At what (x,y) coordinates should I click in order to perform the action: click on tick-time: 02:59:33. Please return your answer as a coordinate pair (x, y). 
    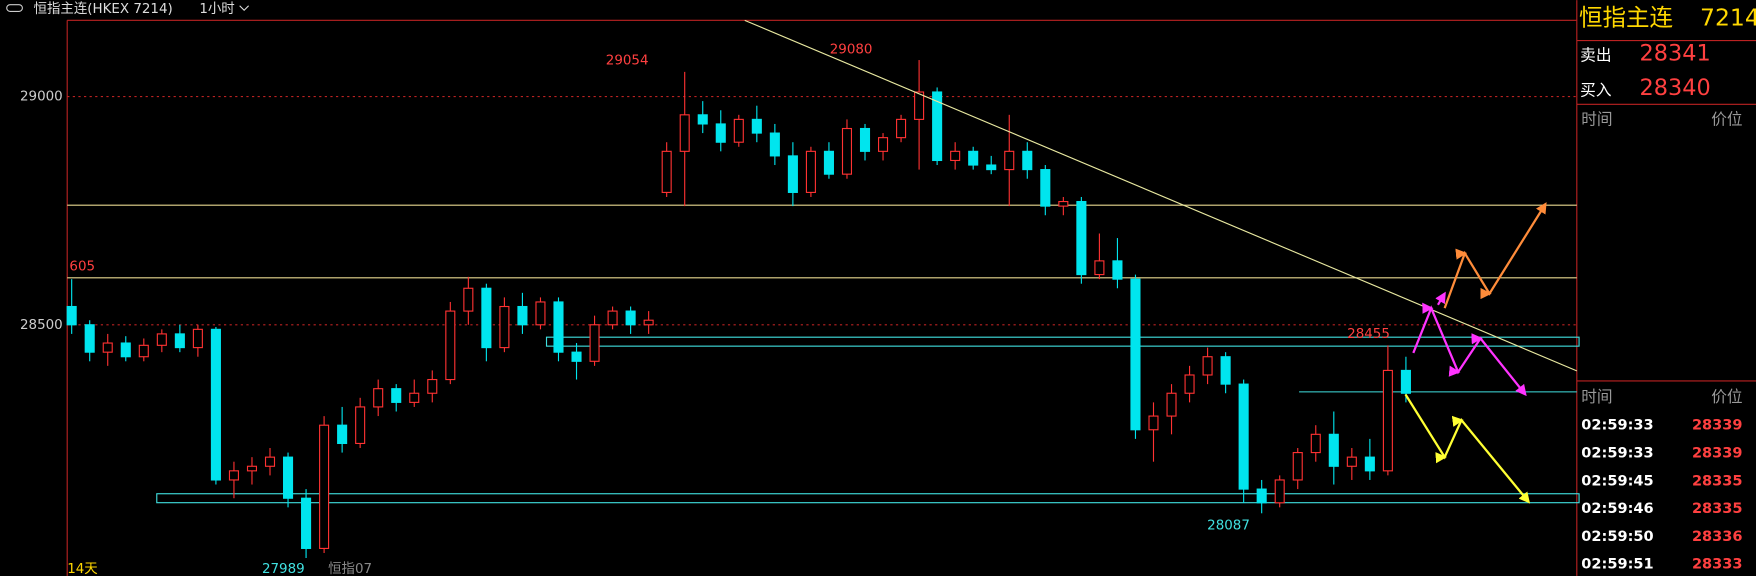
    Looking at the image, I should click on (1617, 453).